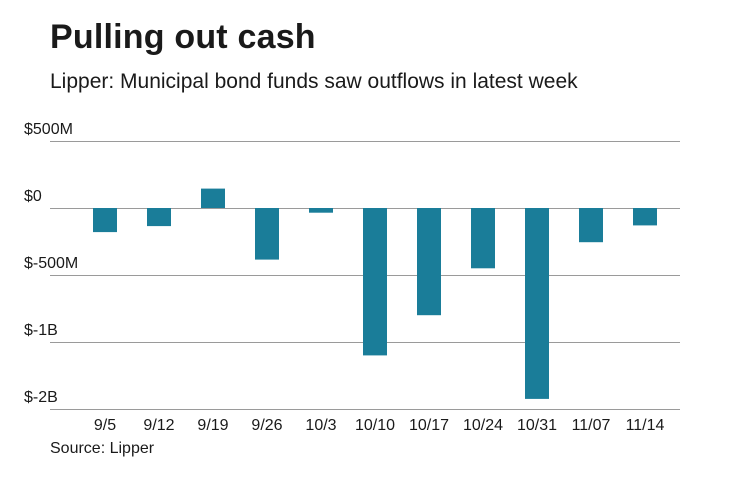 Image resolution: width=740 pixels, height=482 pixels. I want to click on x-tick-label: 11/14, so click(645, 425).